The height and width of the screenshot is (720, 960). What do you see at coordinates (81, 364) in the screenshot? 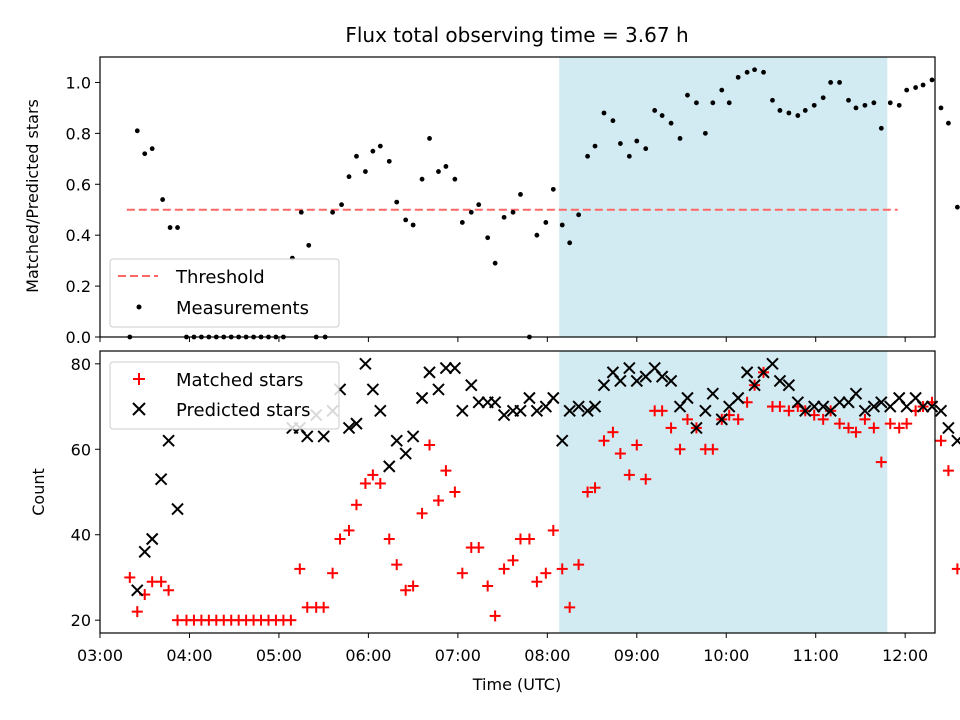
I see `y-tick-label: 80` at bounding box center [81, 364].